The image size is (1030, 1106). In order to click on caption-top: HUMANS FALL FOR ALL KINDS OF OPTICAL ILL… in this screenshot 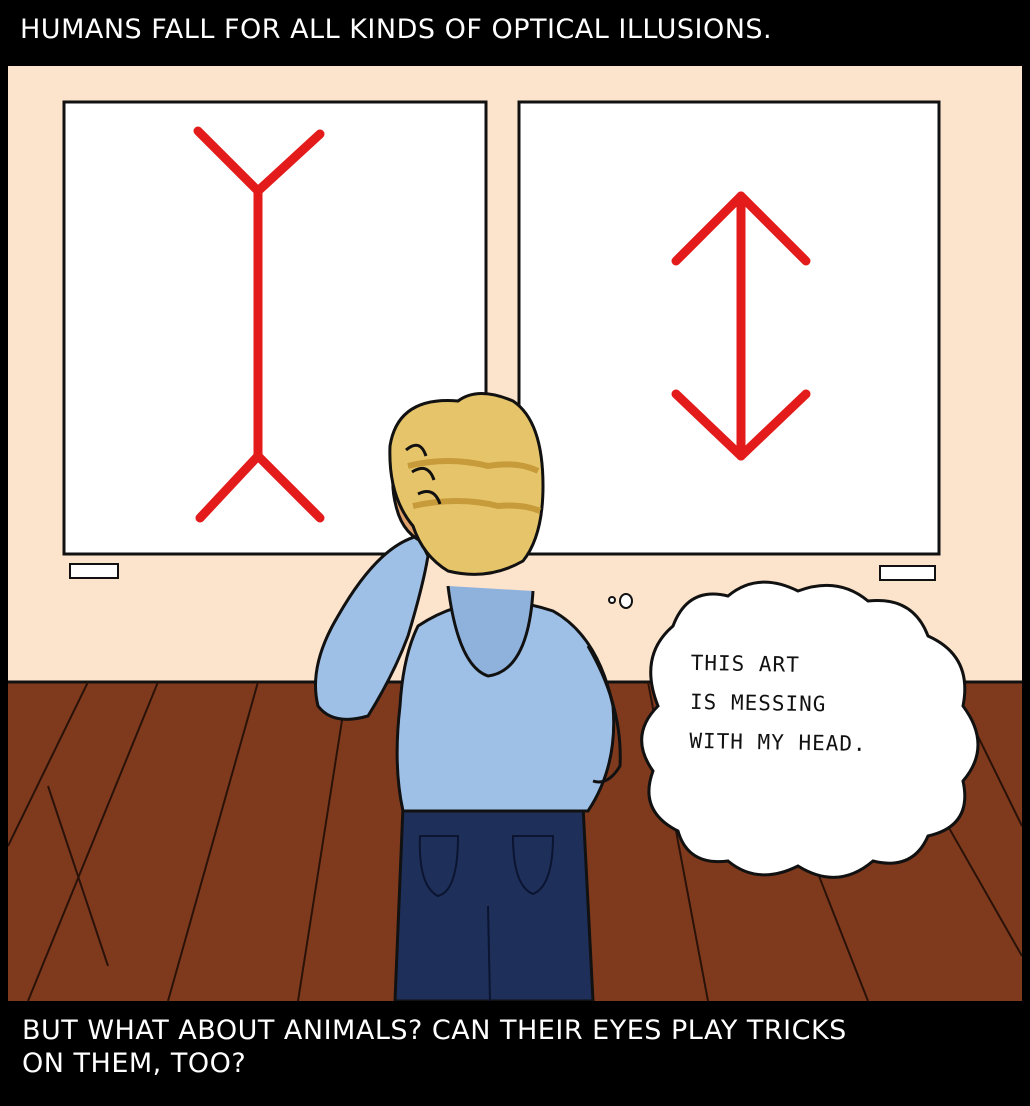, I will do `click(396, 29)`.